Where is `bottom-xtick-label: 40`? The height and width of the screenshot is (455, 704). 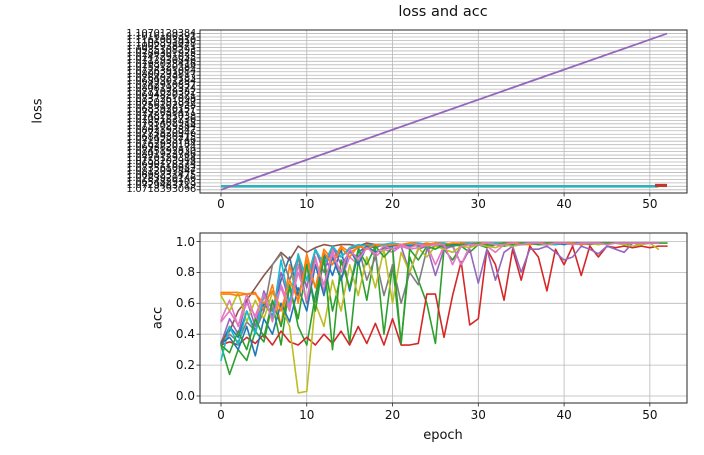 bottom-xtick-label: 40 is located at coordinates (564, 415).